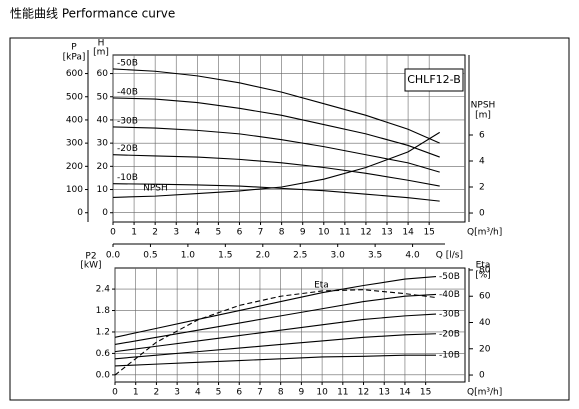 This screenshot has width=579, height=409. I want to click on y2-tick-label: 6, so click(482, 135).